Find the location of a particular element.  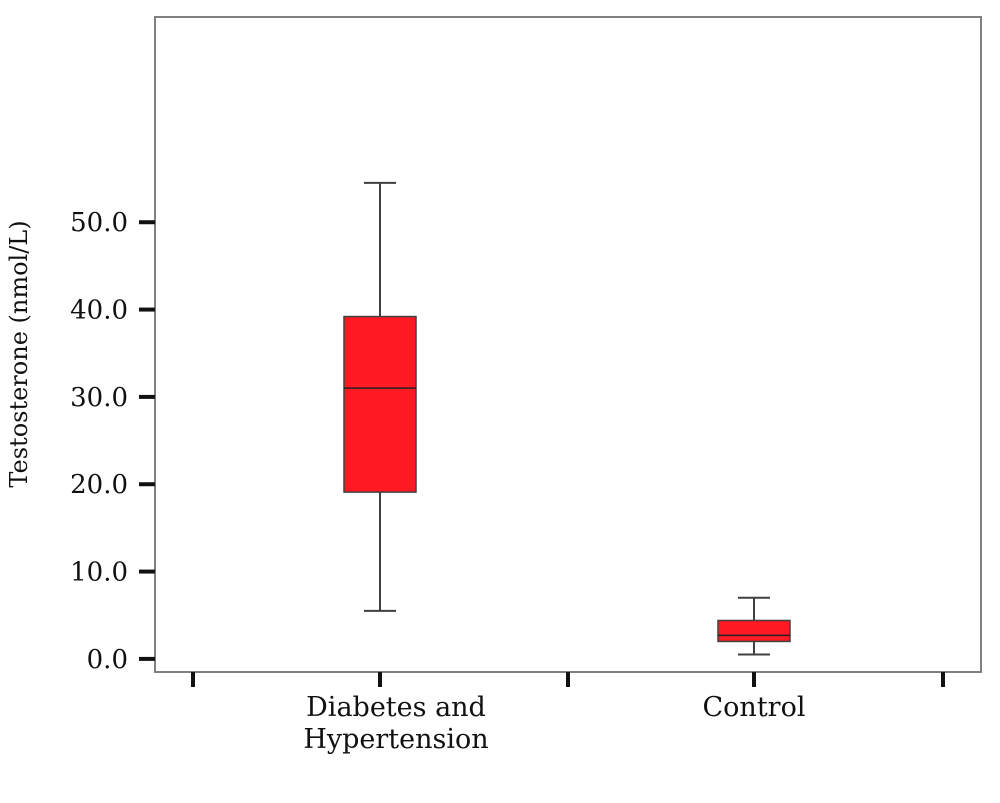

y-tick-label: 30.0 is located at coordinates (99, 398).